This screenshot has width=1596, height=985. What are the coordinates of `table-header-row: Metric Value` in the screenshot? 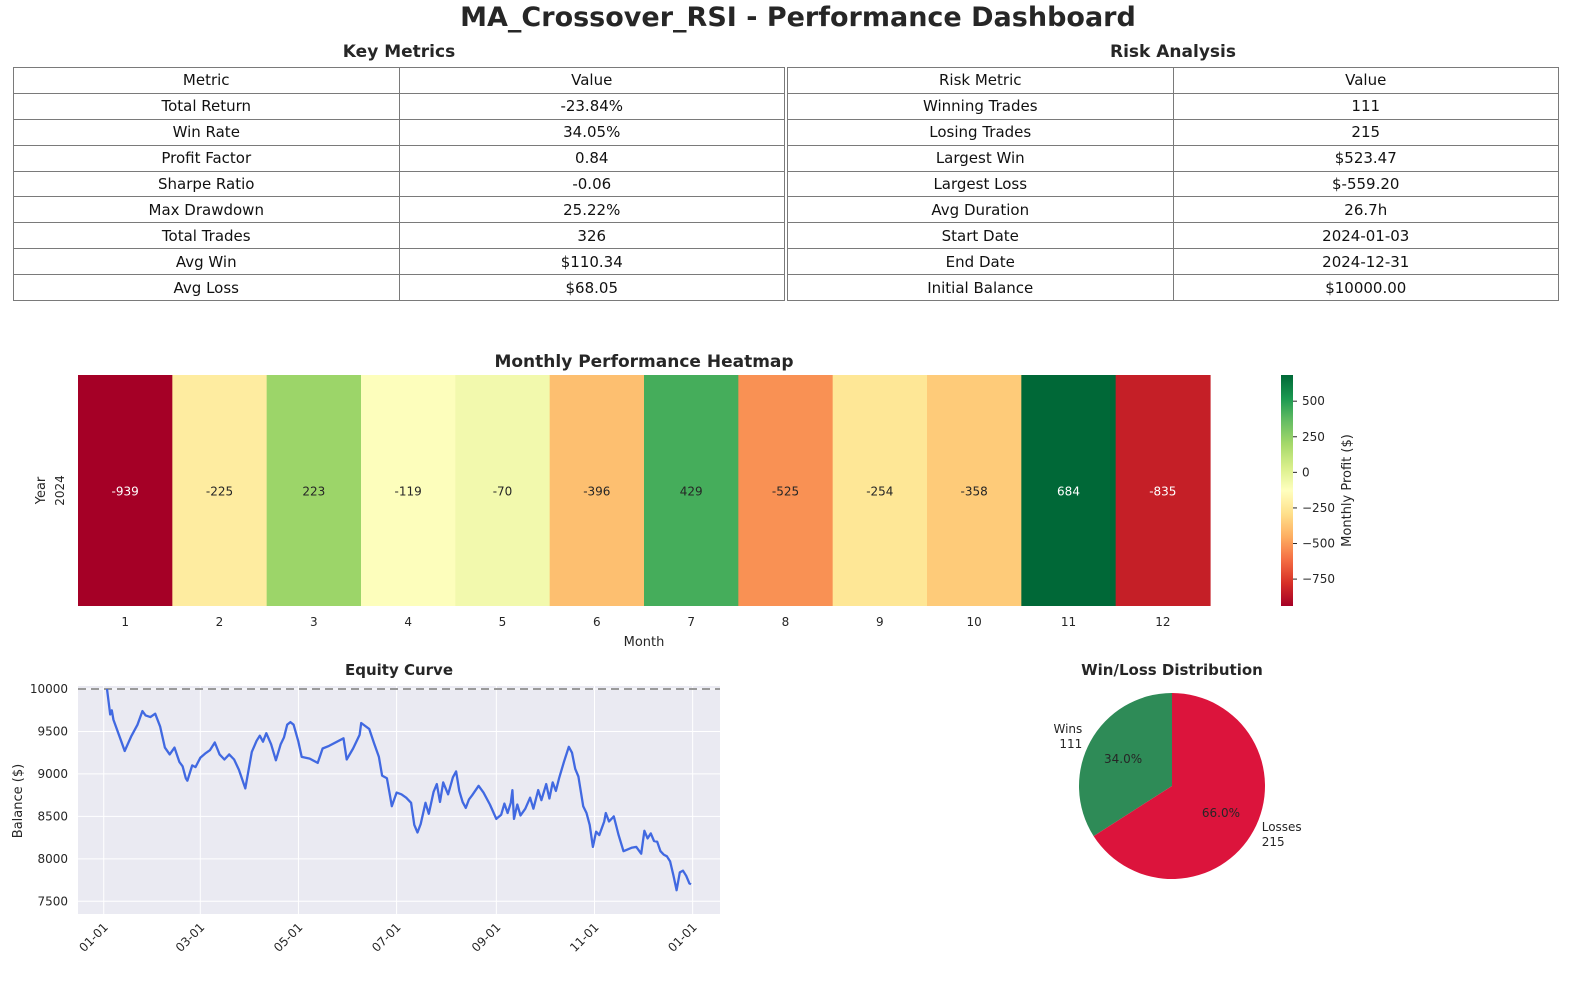 It's located at (399, 80).